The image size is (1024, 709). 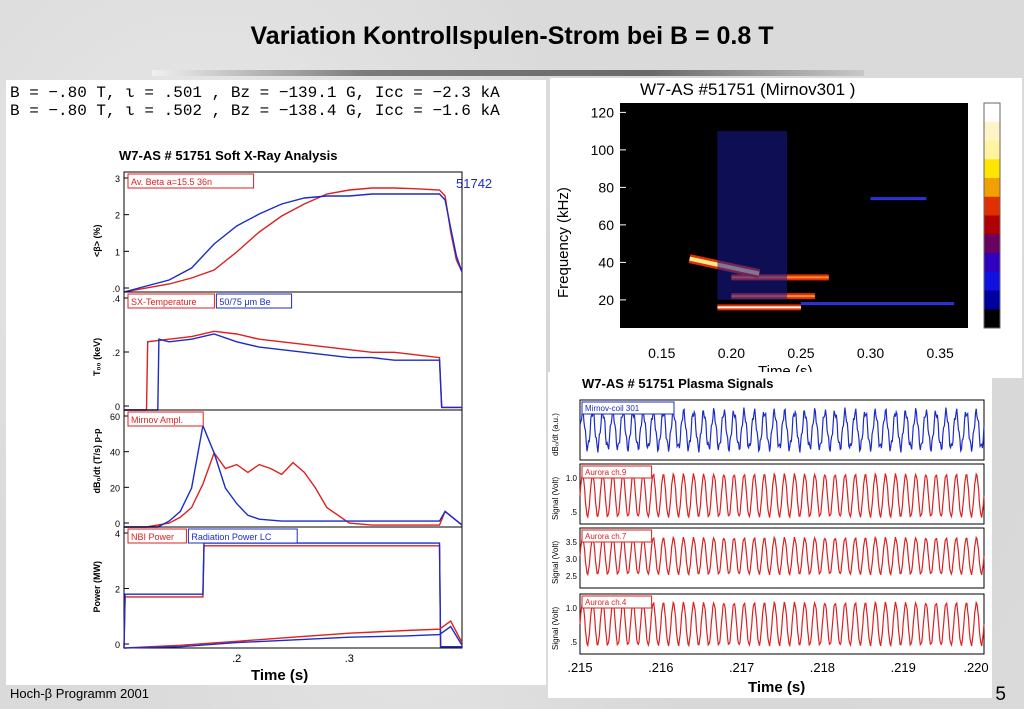 I want to click on broadband-region, so click(x=752, y=215).